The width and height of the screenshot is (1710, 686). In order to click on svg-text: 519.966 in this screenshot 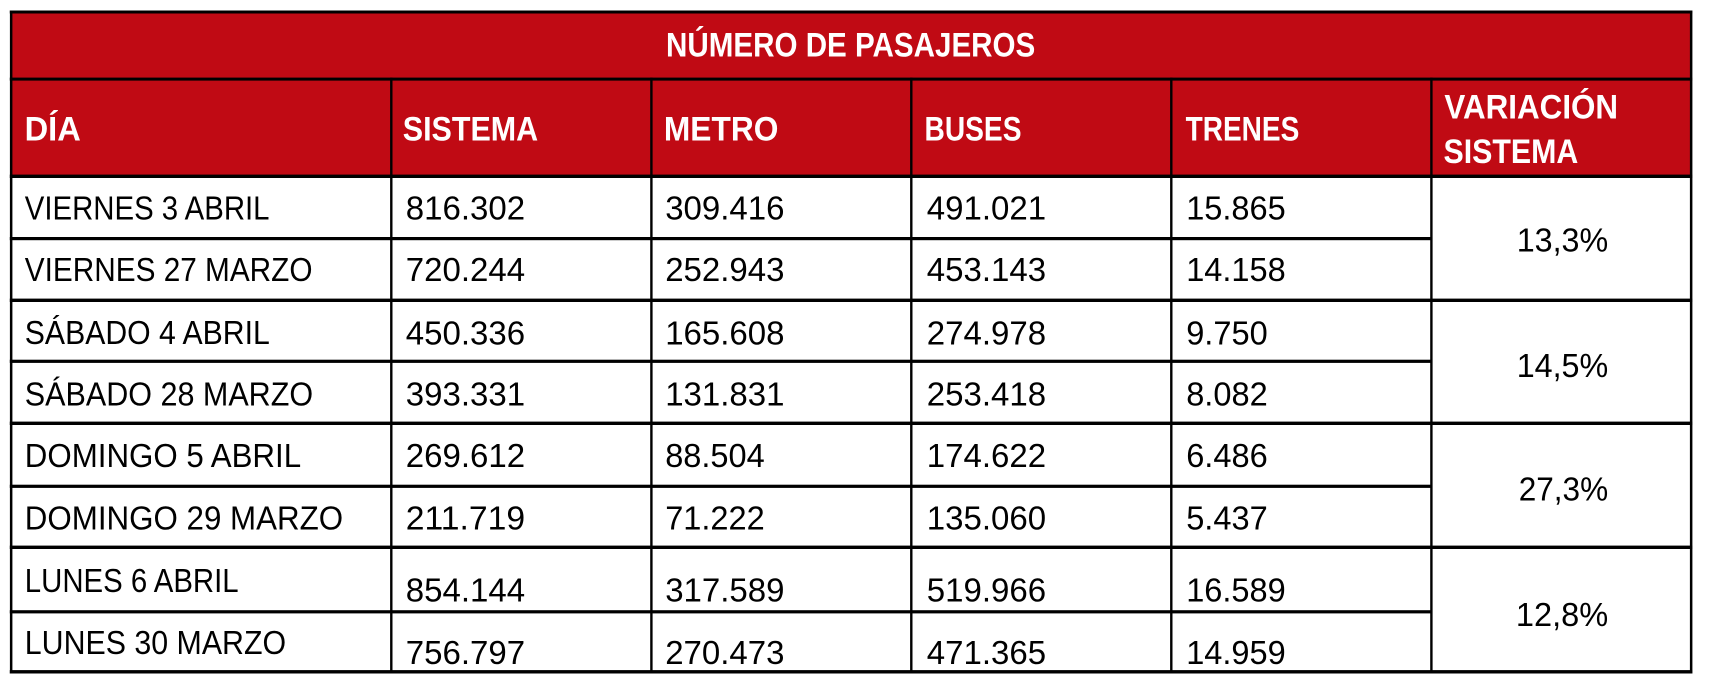, I will do `click(986, 590)`.